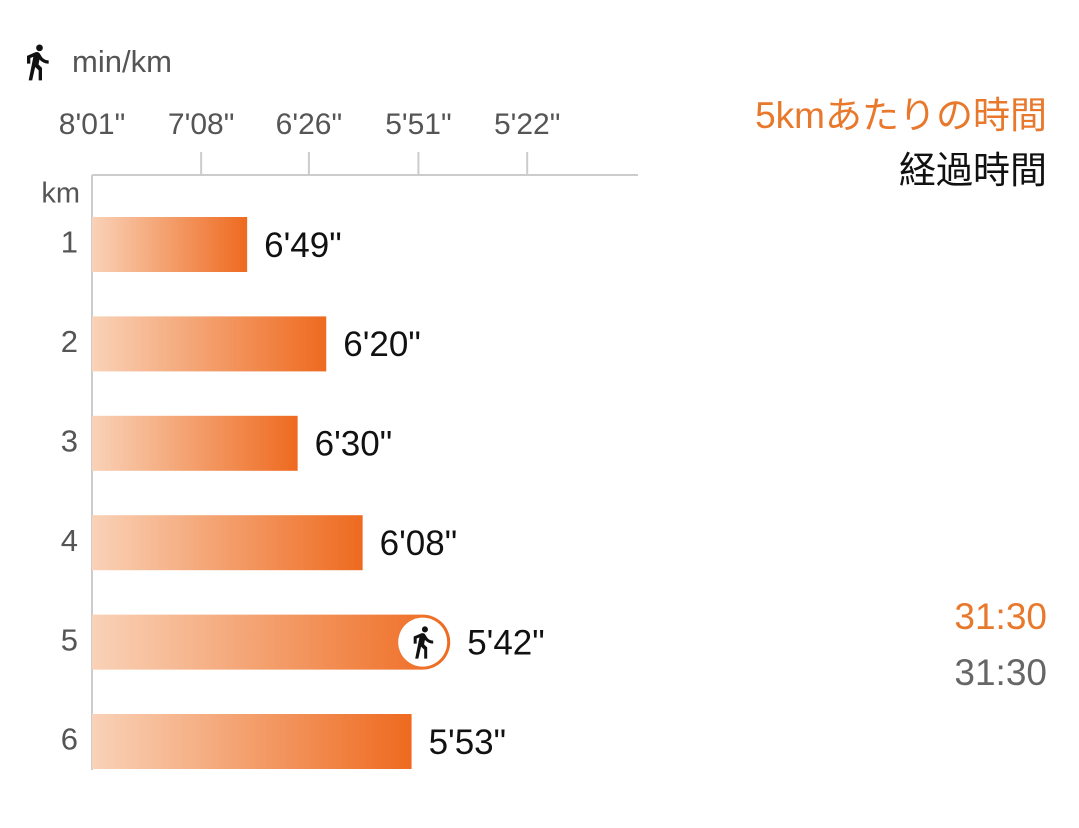 This screenshot has height=828, width=1079. Describe the element at coordinates (201, 124) in the screenshot. I see `x-tick-label: 7'08"` at that location.